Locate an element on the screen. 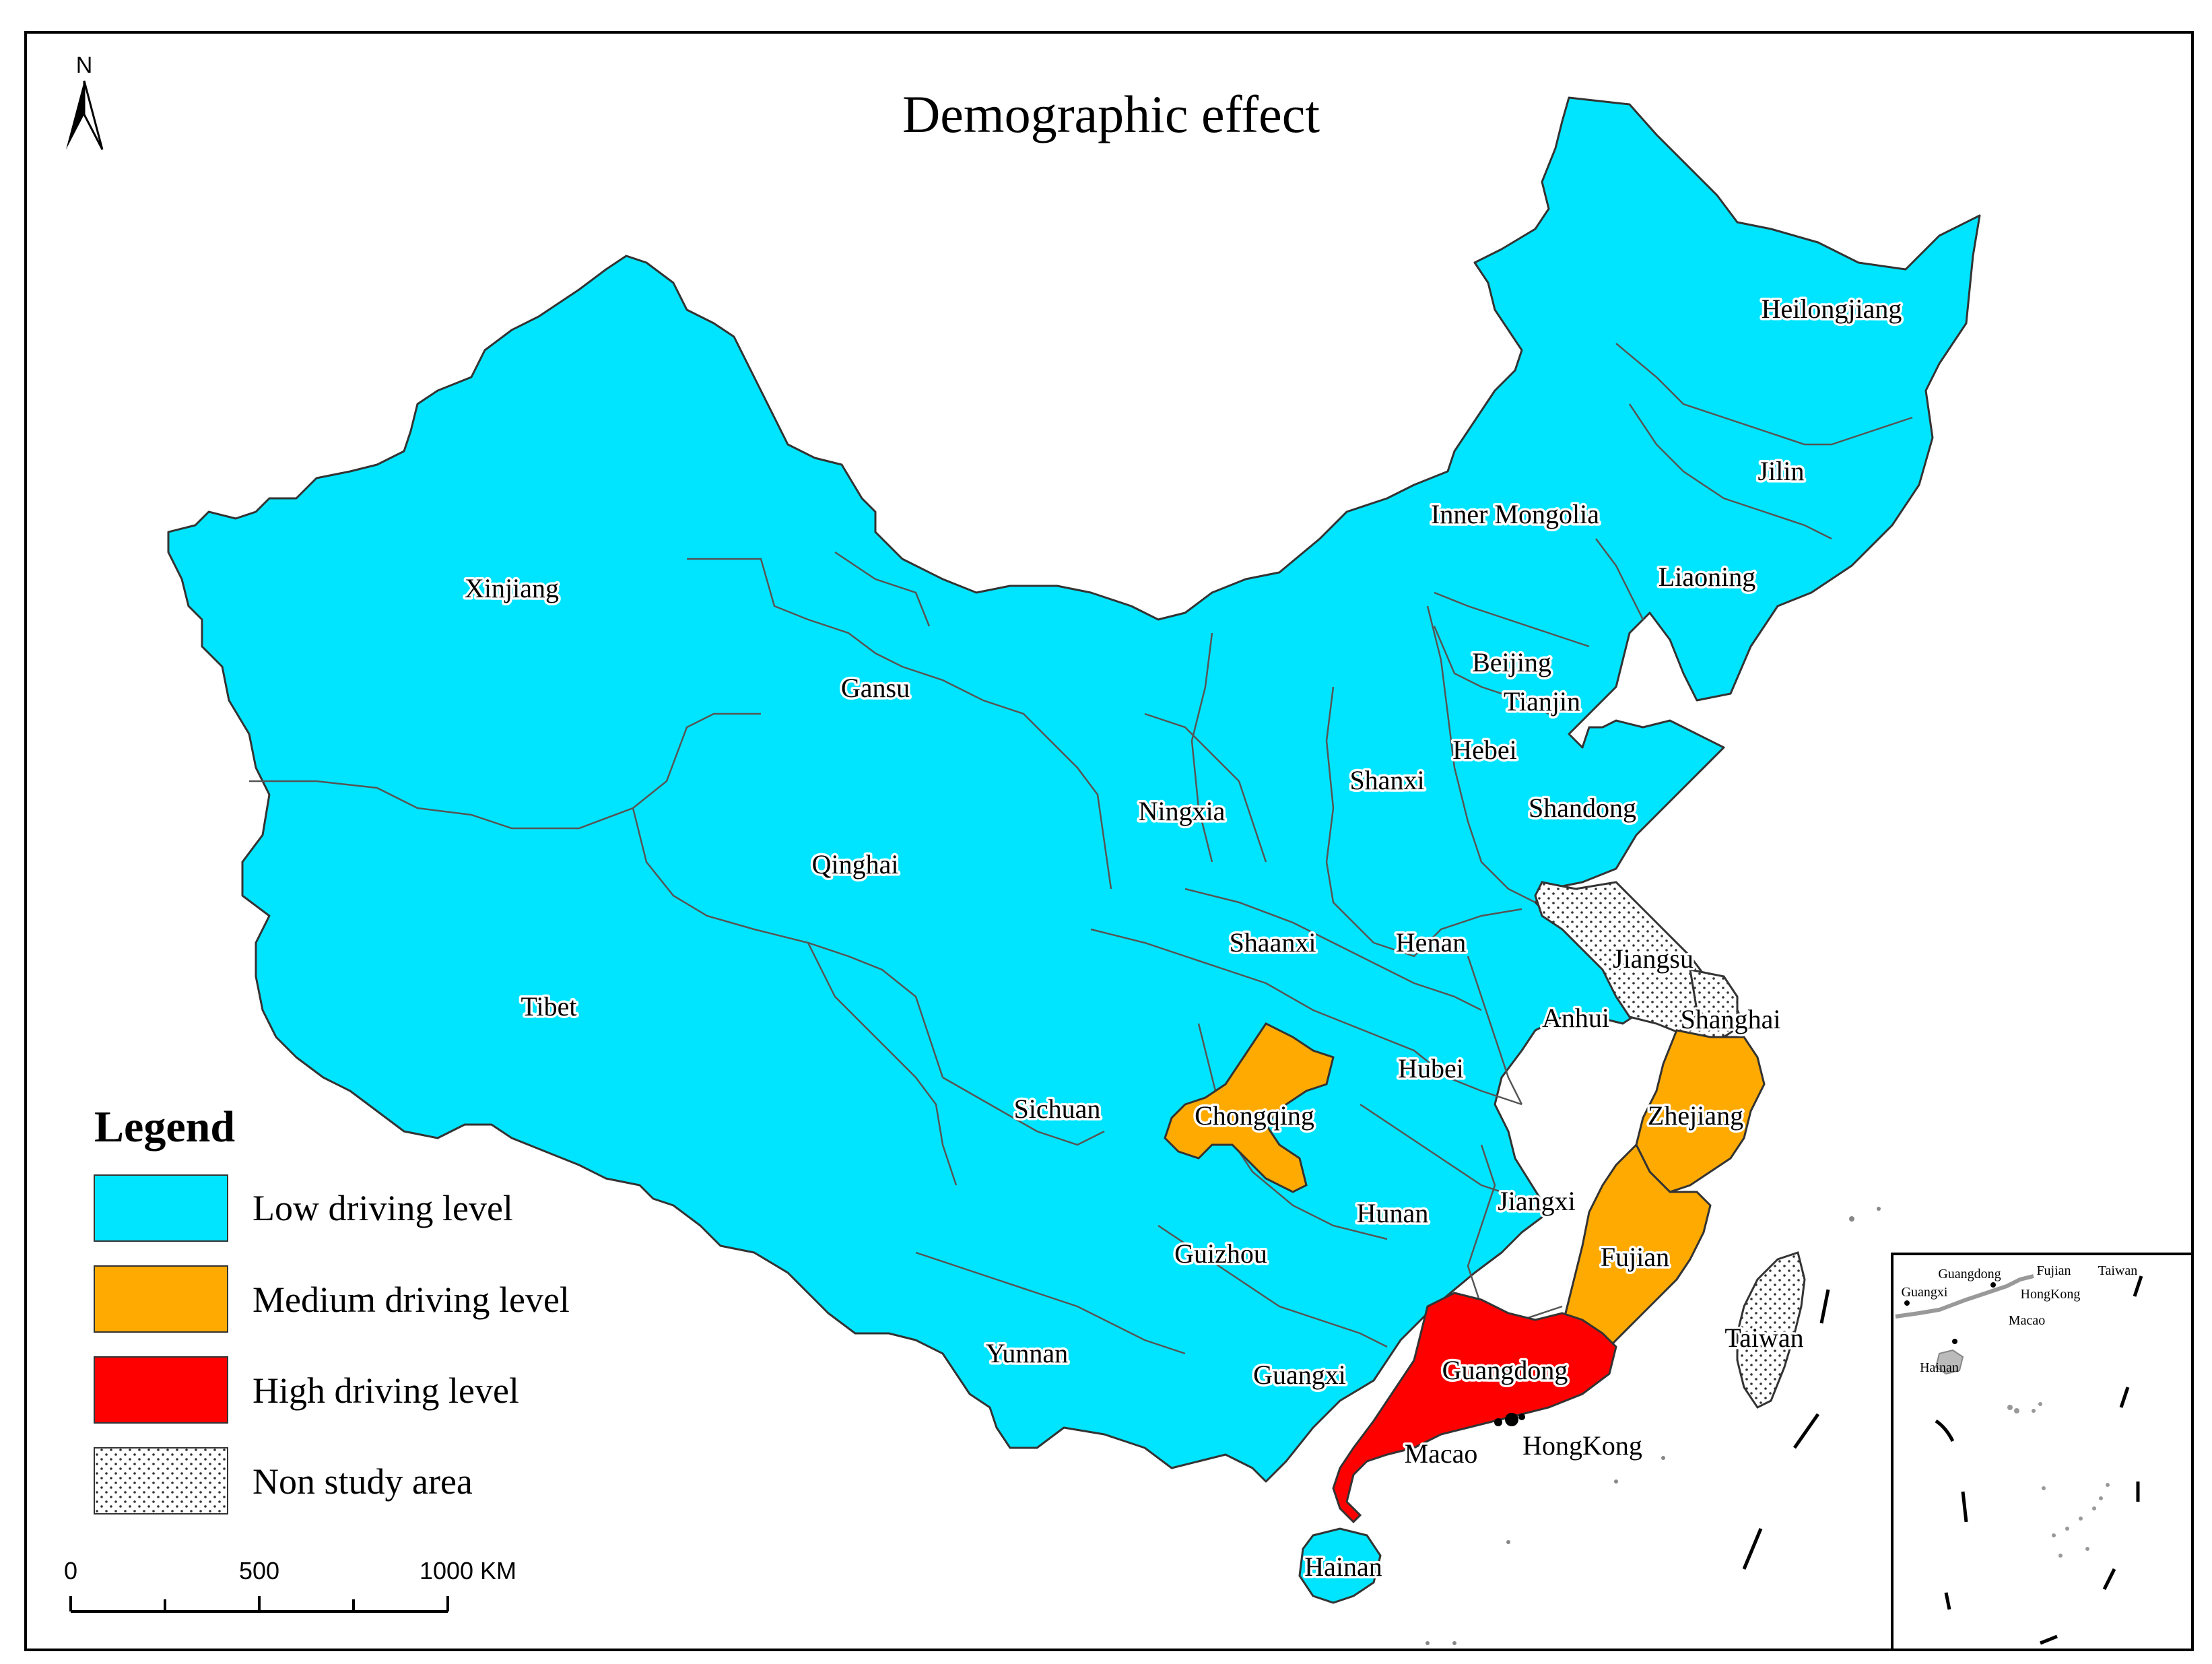 This screenshot has height=1664, width=2212. fujian-shape is located at coordinates (1636, 1249).